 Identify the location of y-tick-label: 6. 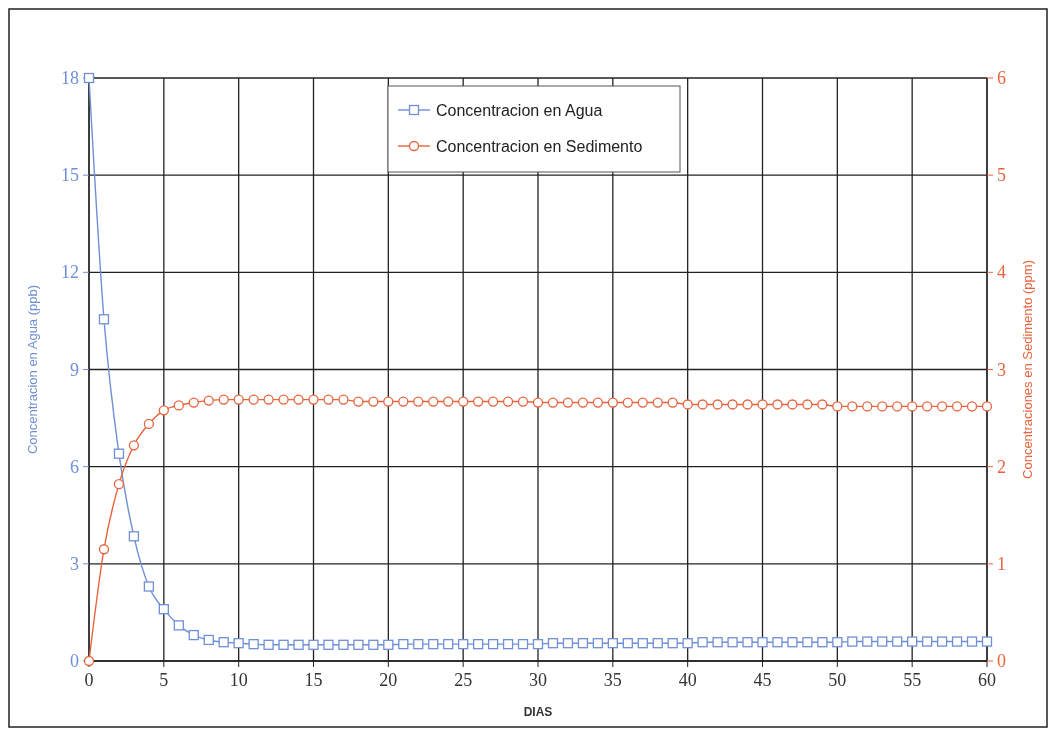
(74, 466).